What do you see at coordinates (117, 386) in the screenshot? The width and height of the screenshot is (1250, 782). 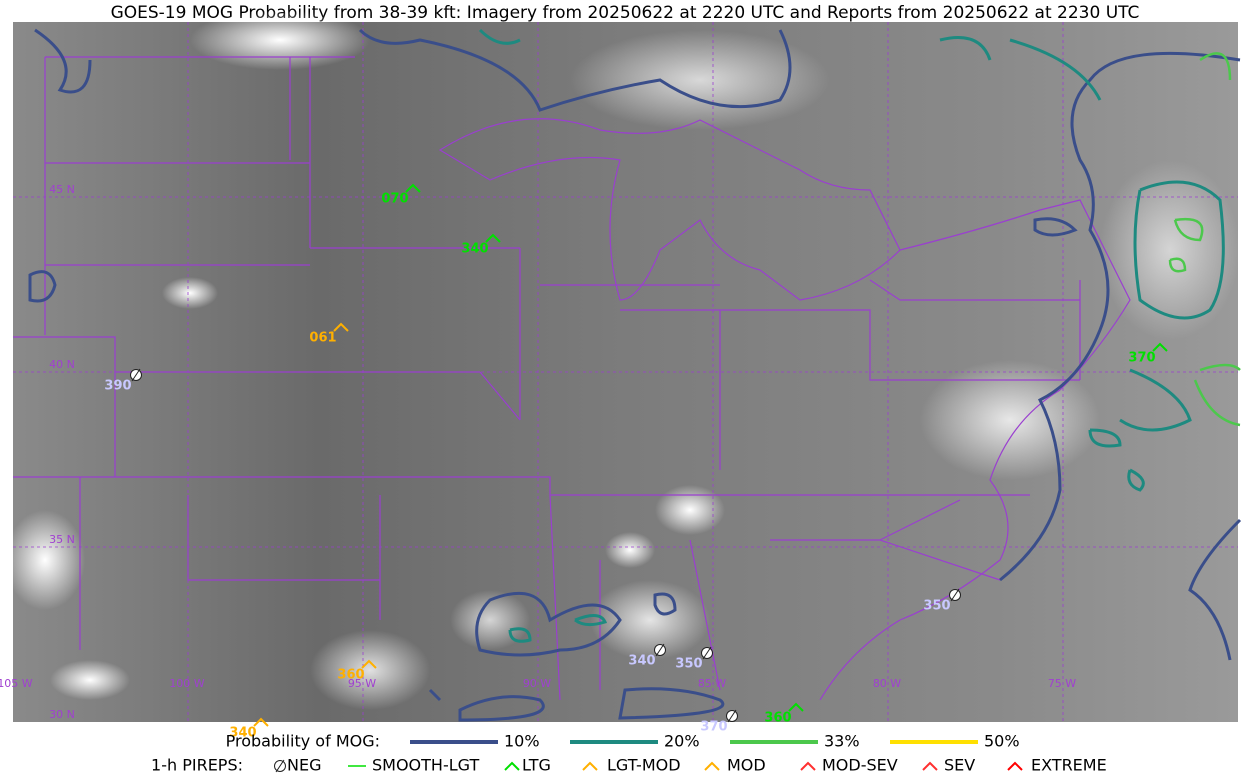 I see `pirep-level: 390` at bounding box center [117, 386].